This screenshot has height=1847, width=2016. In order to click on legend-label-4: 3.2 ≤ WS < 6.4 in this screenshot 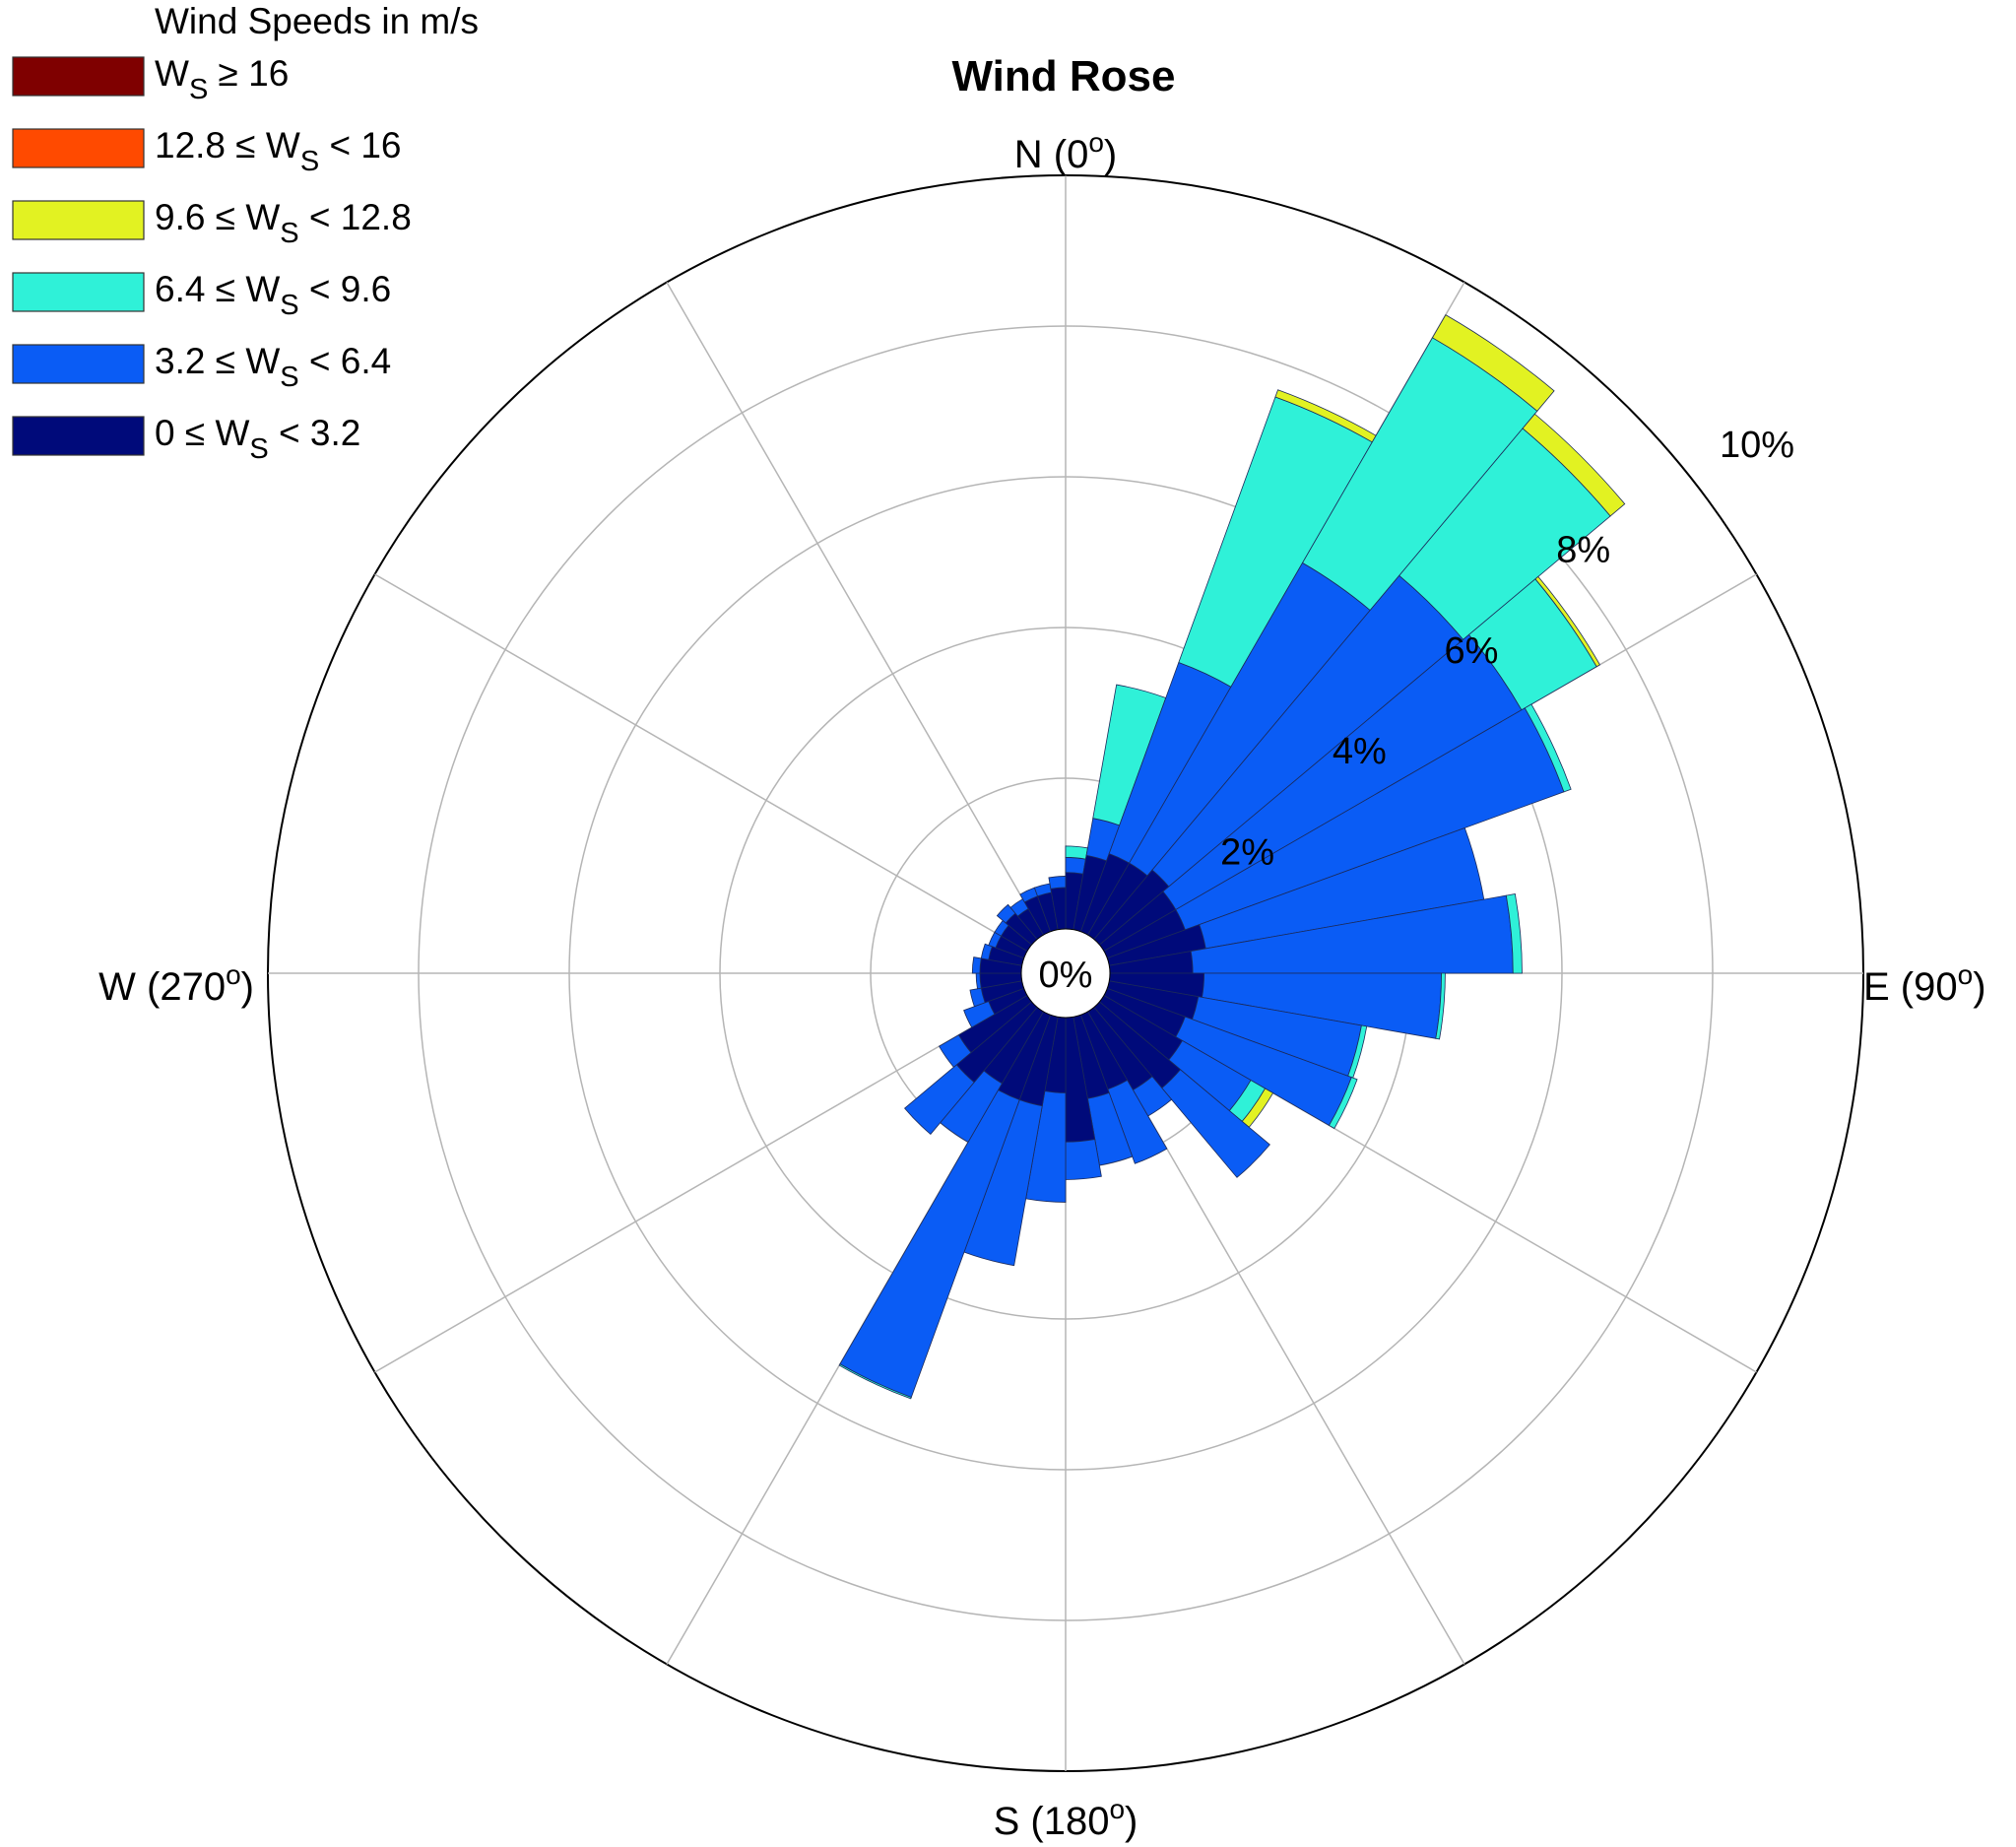, I will do `click(273, 367)`.